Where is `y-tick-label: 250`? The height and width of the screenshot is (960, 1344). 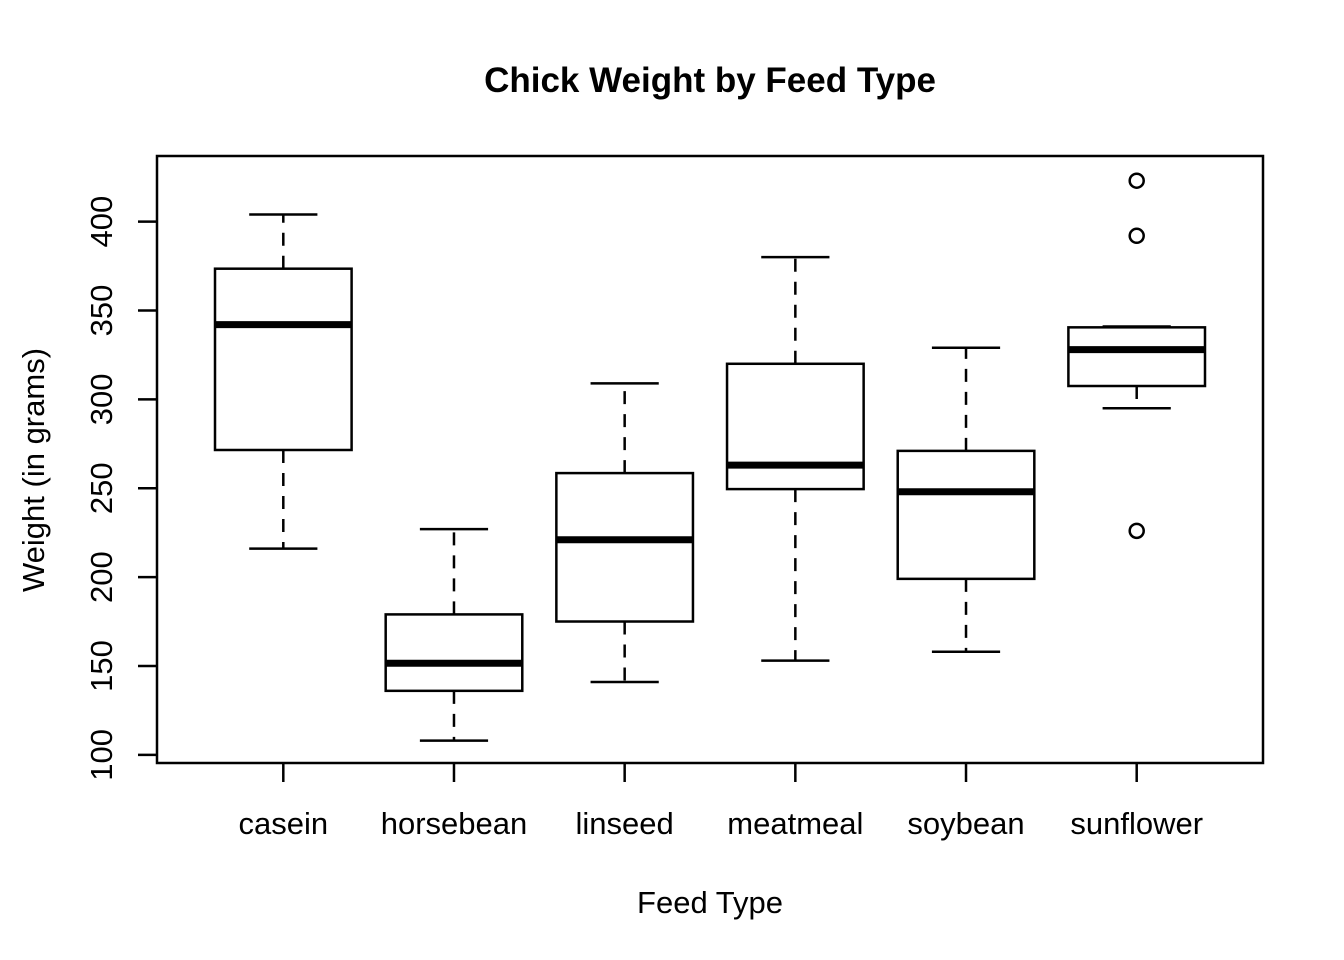
y-tick-label: 250 is located at coordinates (101, 488).